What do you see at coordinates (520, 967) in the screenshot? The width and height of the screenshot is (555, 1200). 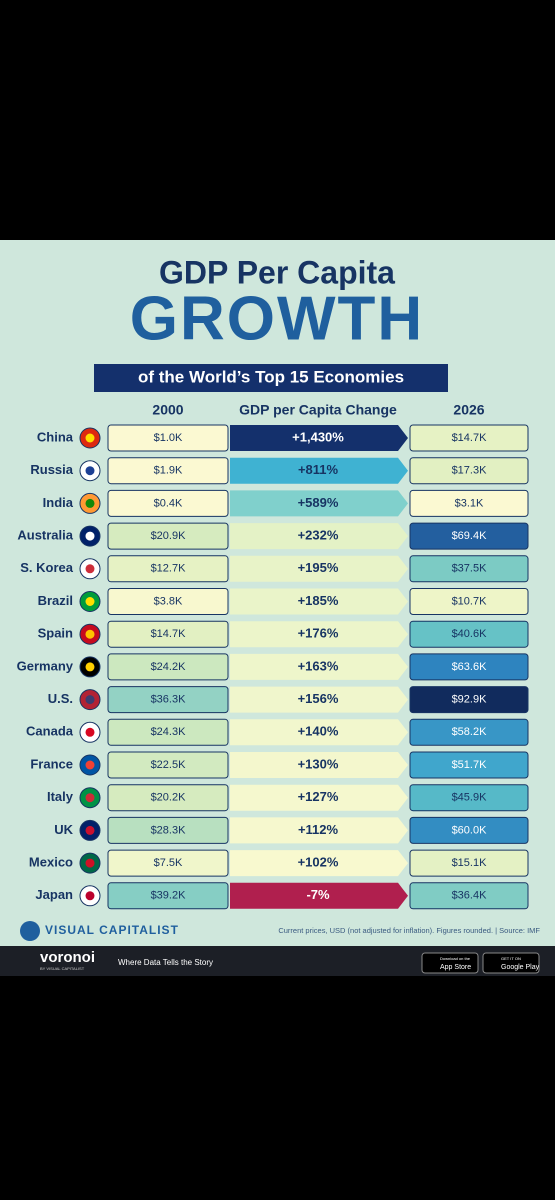 I see `button-label: Google Play` at bounding box center [520, 967].